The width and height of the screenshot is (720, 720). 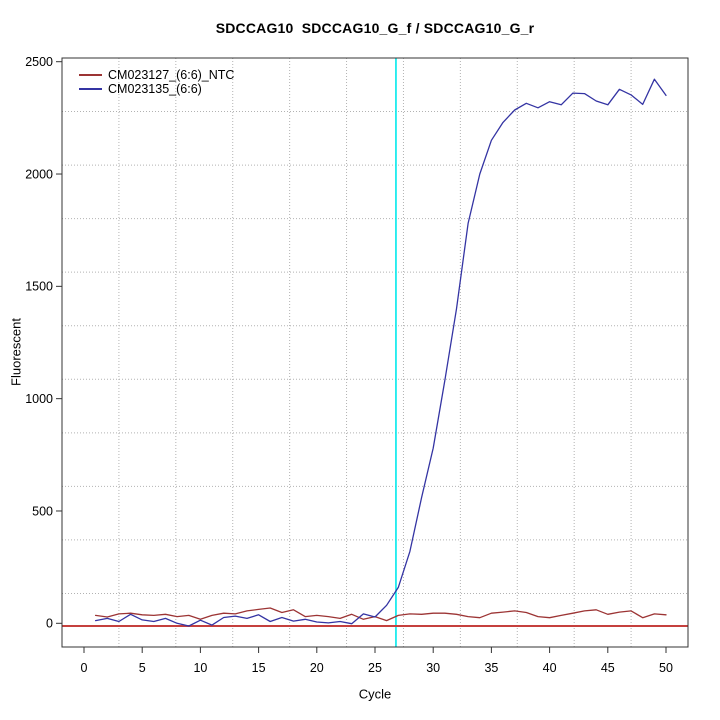 I want to click on y-axis-tick-label: 0, so click(x=49, y=624).